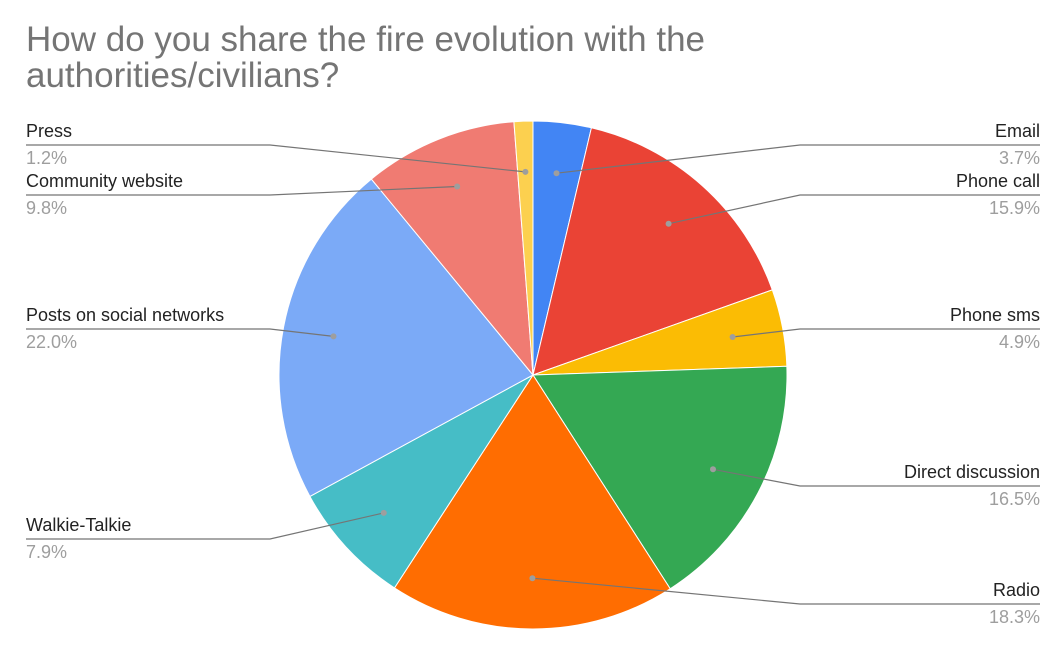 This screenshot has width=1062, height=652. What do you see at coordinates (1017, 131) in the screenshot?
I see `slice-label: Email` at bounding box center [1017, 131].